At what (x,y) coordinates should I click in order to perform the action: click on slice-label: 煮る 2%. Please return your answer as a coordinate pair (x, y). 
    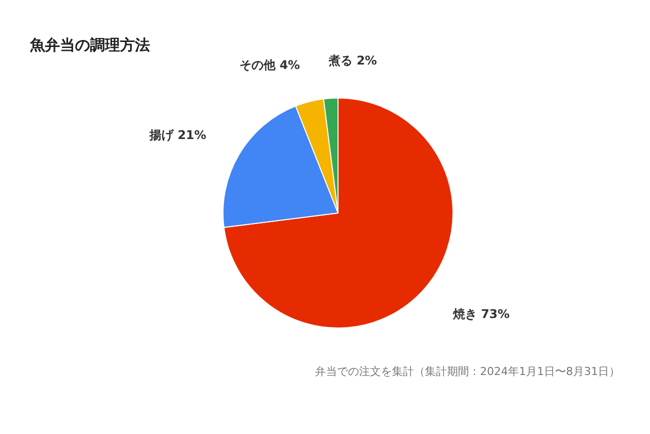
    Looking at the image, I should click on (352, 60).